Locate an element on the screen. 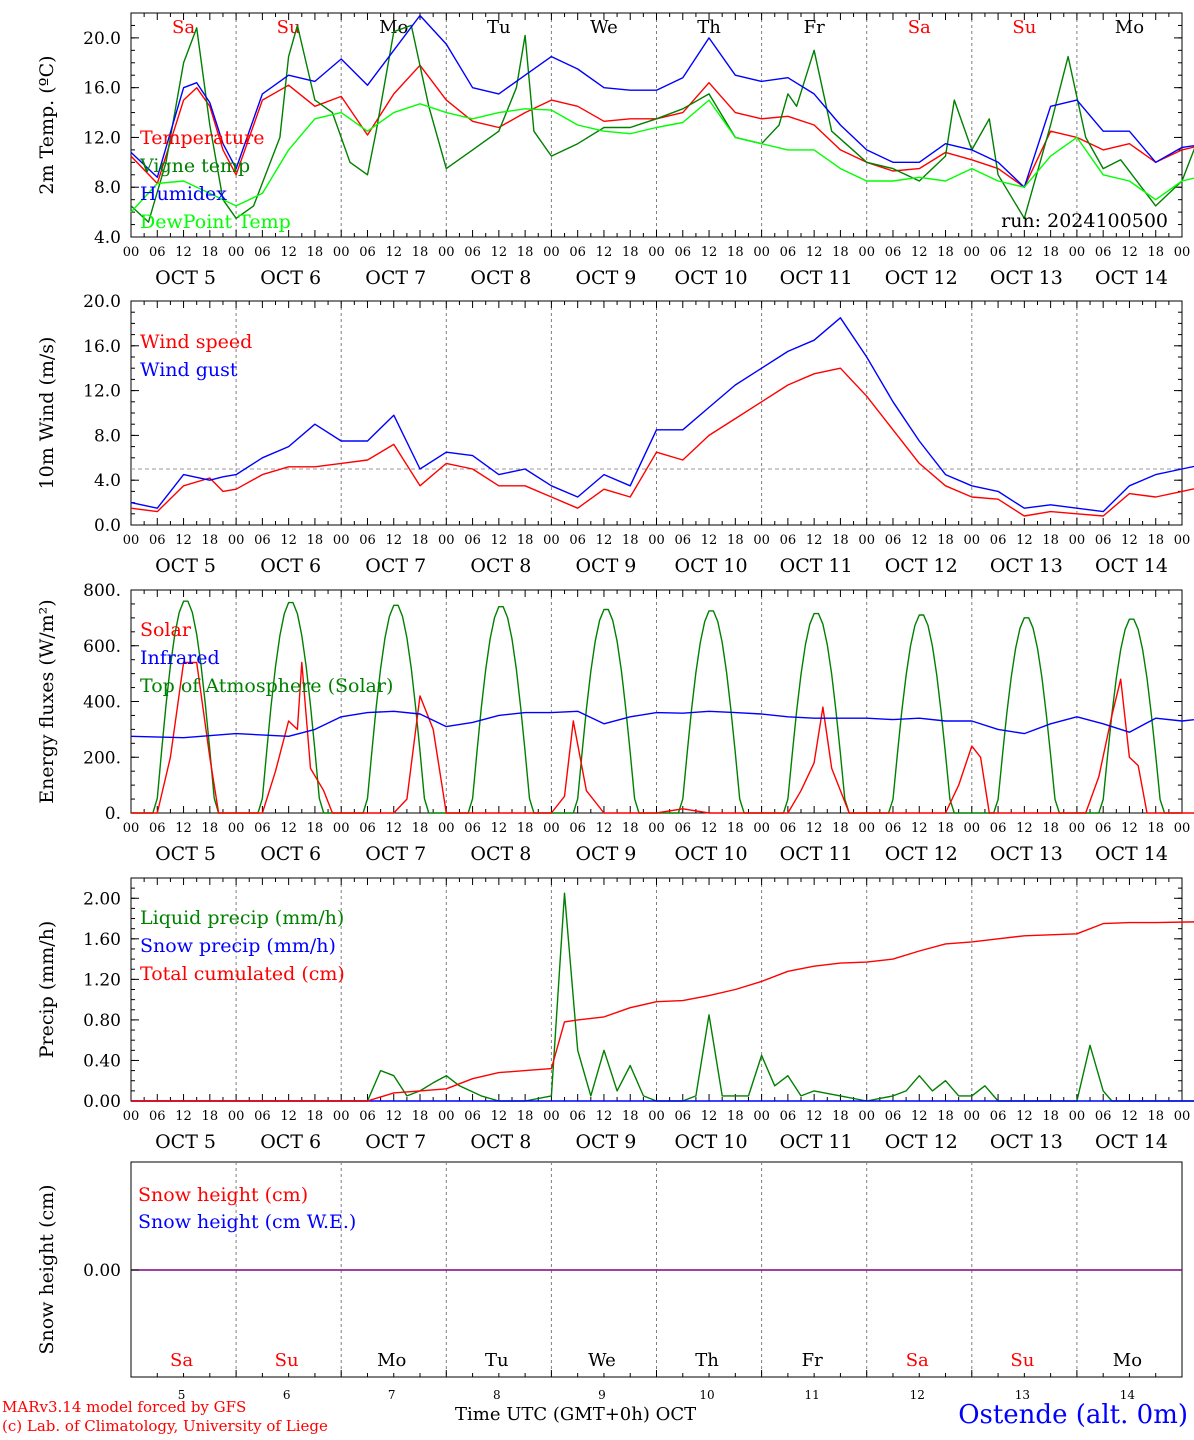 The width and height of the screenshot is (1194, 1440). legend-entry: Total cumulated (cm) is located at coordinates (242, 974).